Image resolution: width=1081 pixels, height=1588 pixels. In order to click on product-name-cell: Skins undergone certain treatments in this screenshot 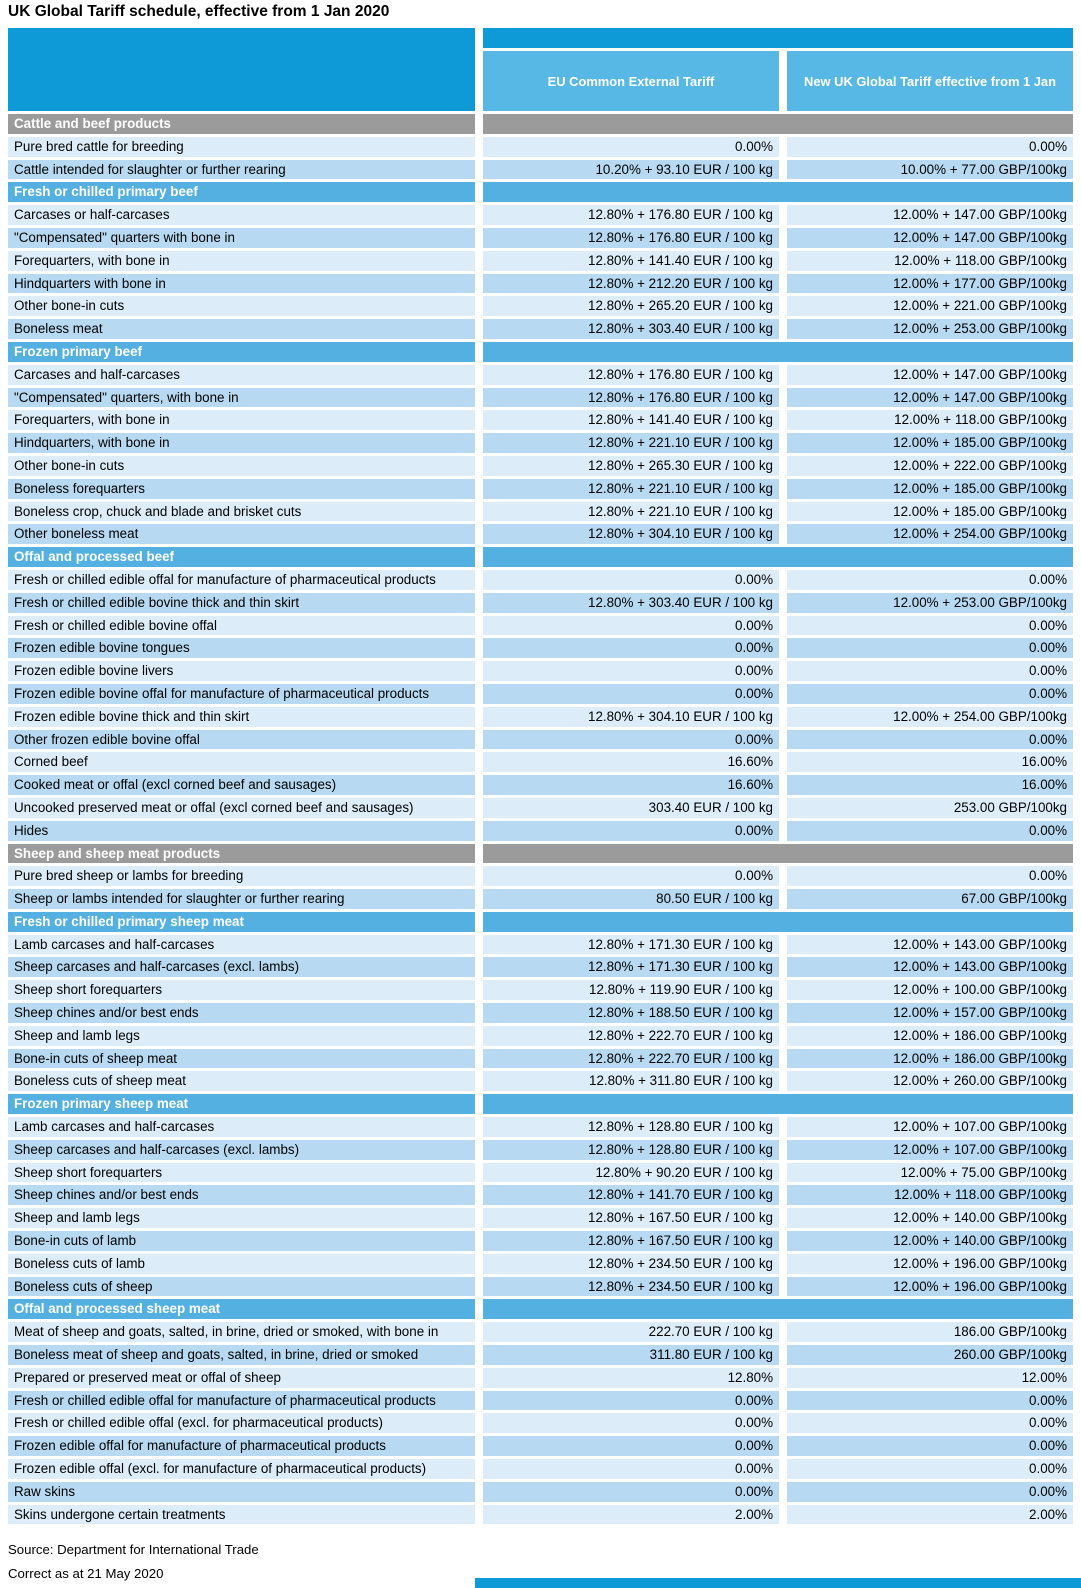, I will do `click(241, 1514)`.